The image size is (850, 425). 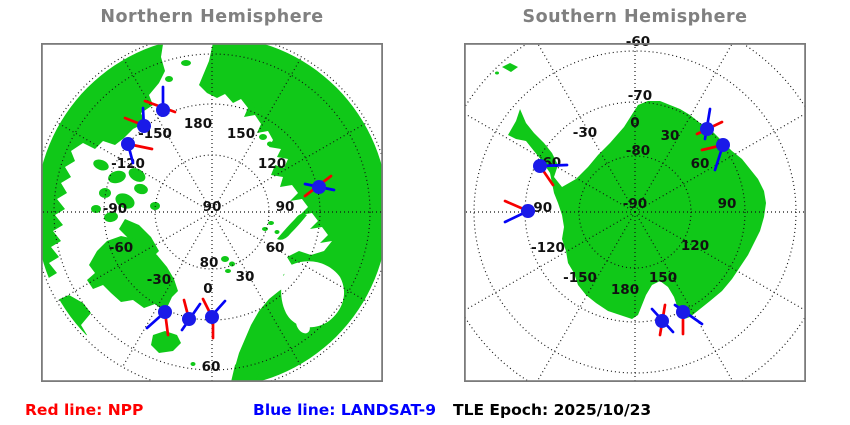 I want to click on wrangel-island, so click(x=186, y=63).